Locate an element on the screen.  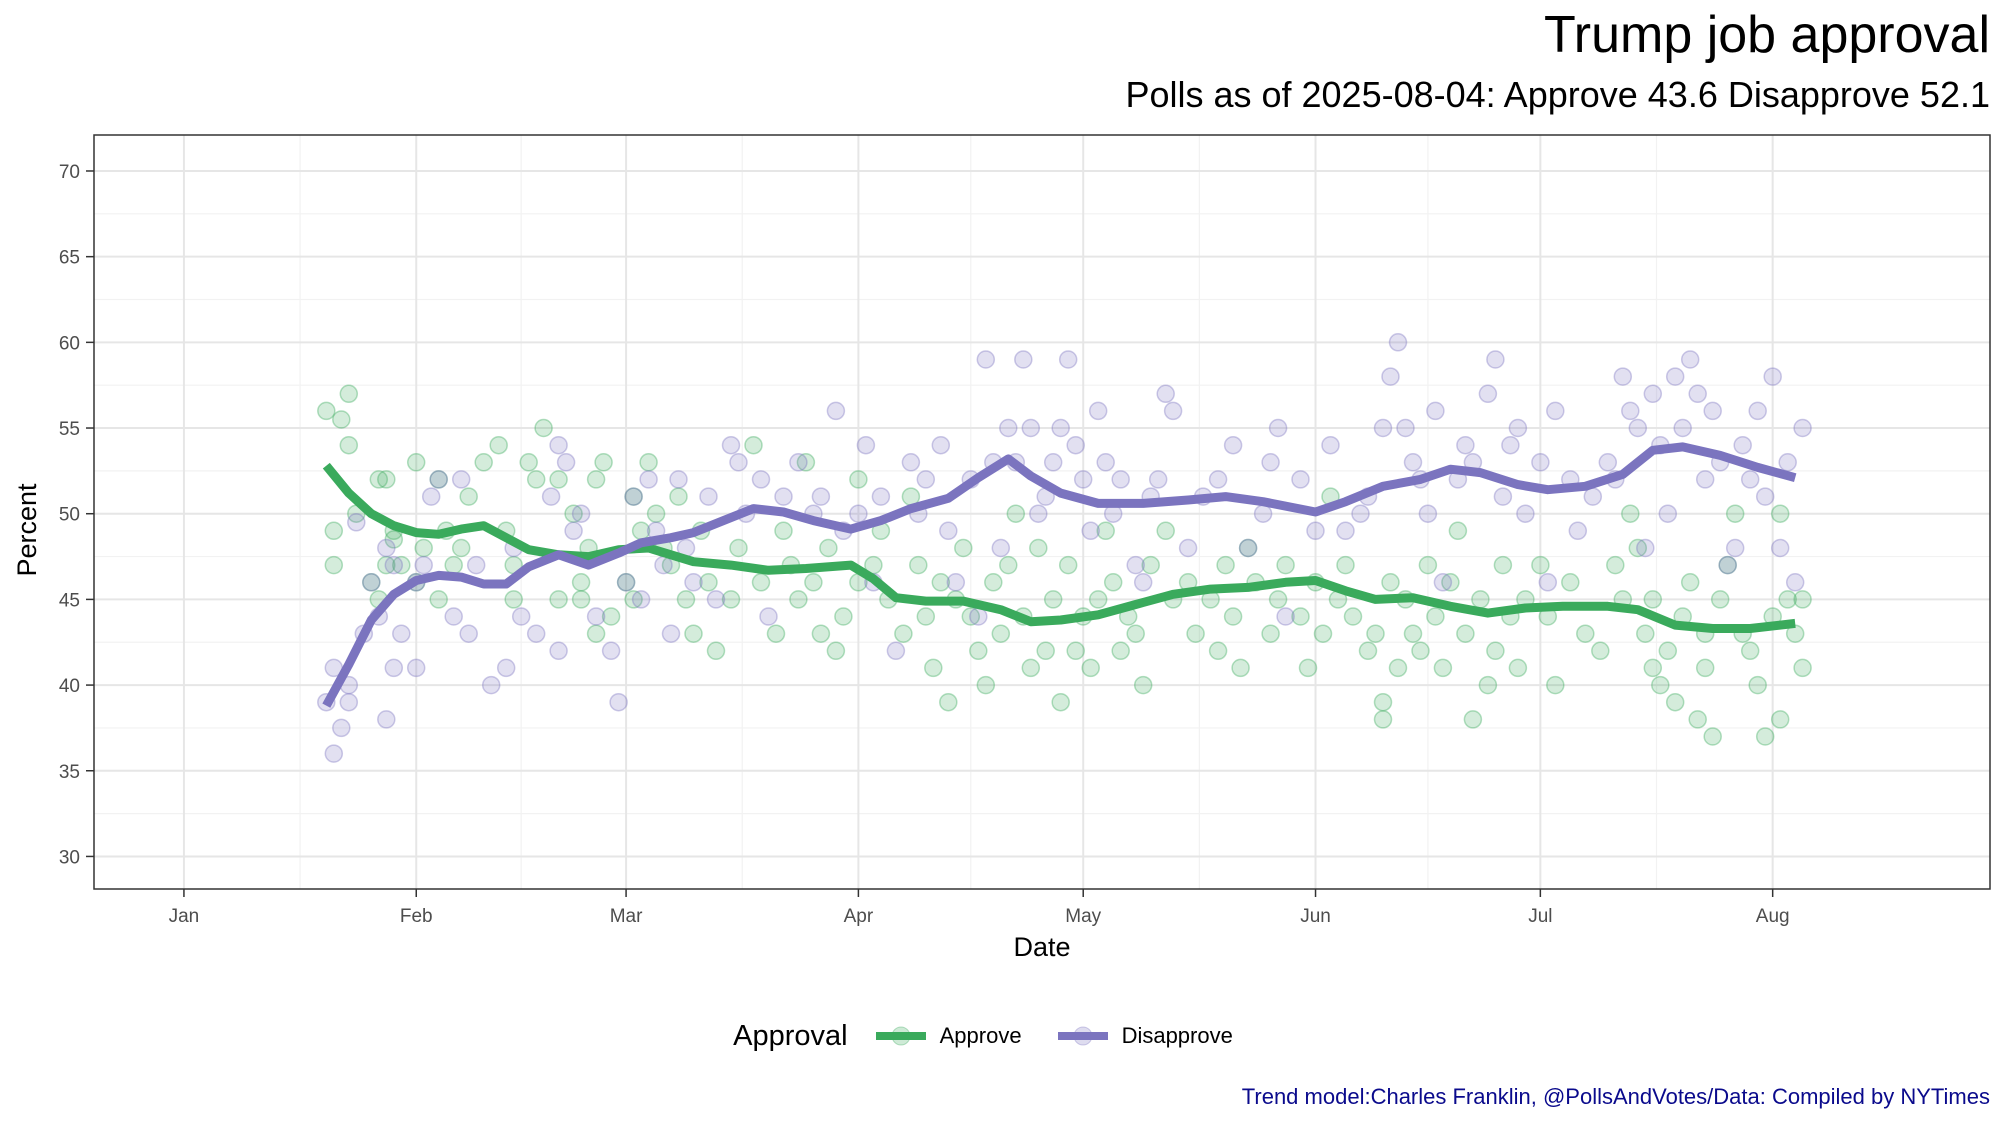
legend-label-disapprove: Disapprove is located at coordinates (1177, 1035).